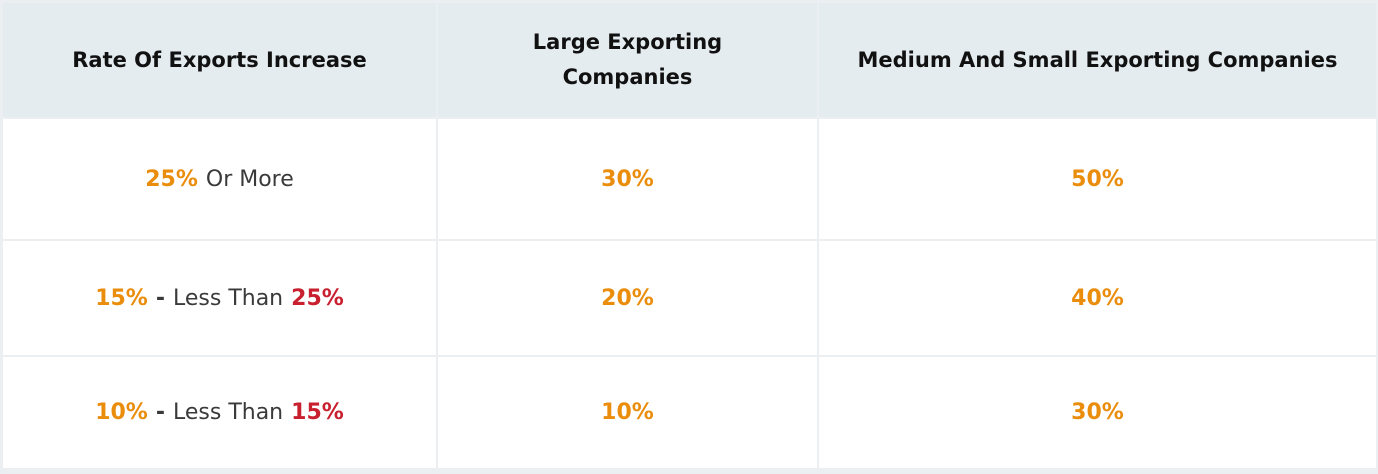 The image size is (1378, 474). Describe the element at coordinates (627, 412) in the screenshot. I see `value-cell: 10%` at that location.